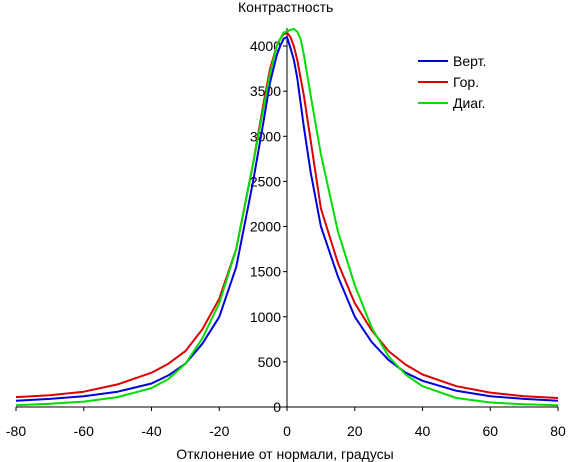  I want to click on y-tick-label: 3000, so click(265, 136).